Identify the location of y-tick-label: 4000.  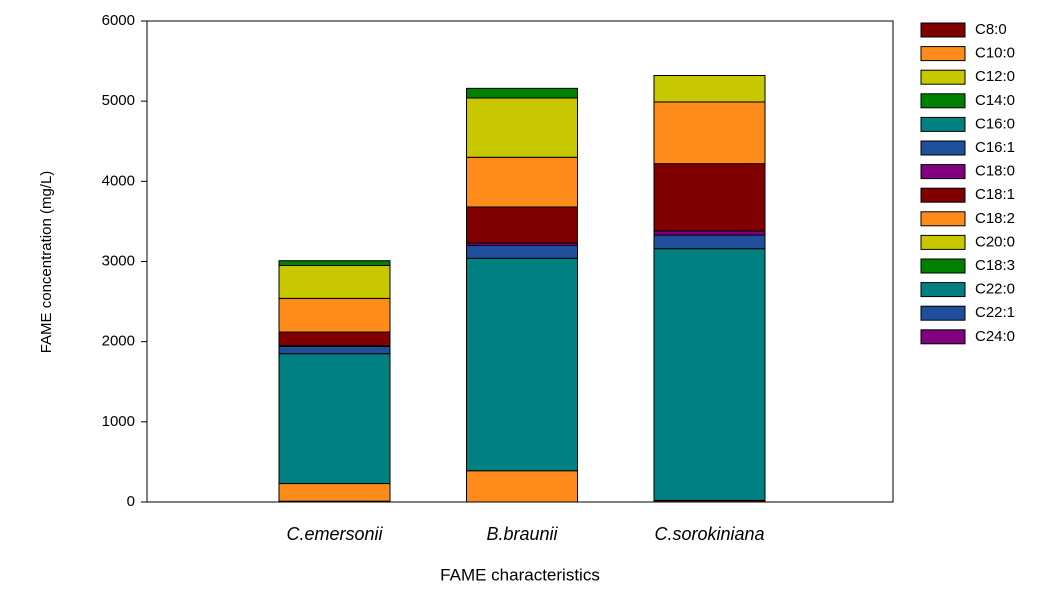
(118, 180).